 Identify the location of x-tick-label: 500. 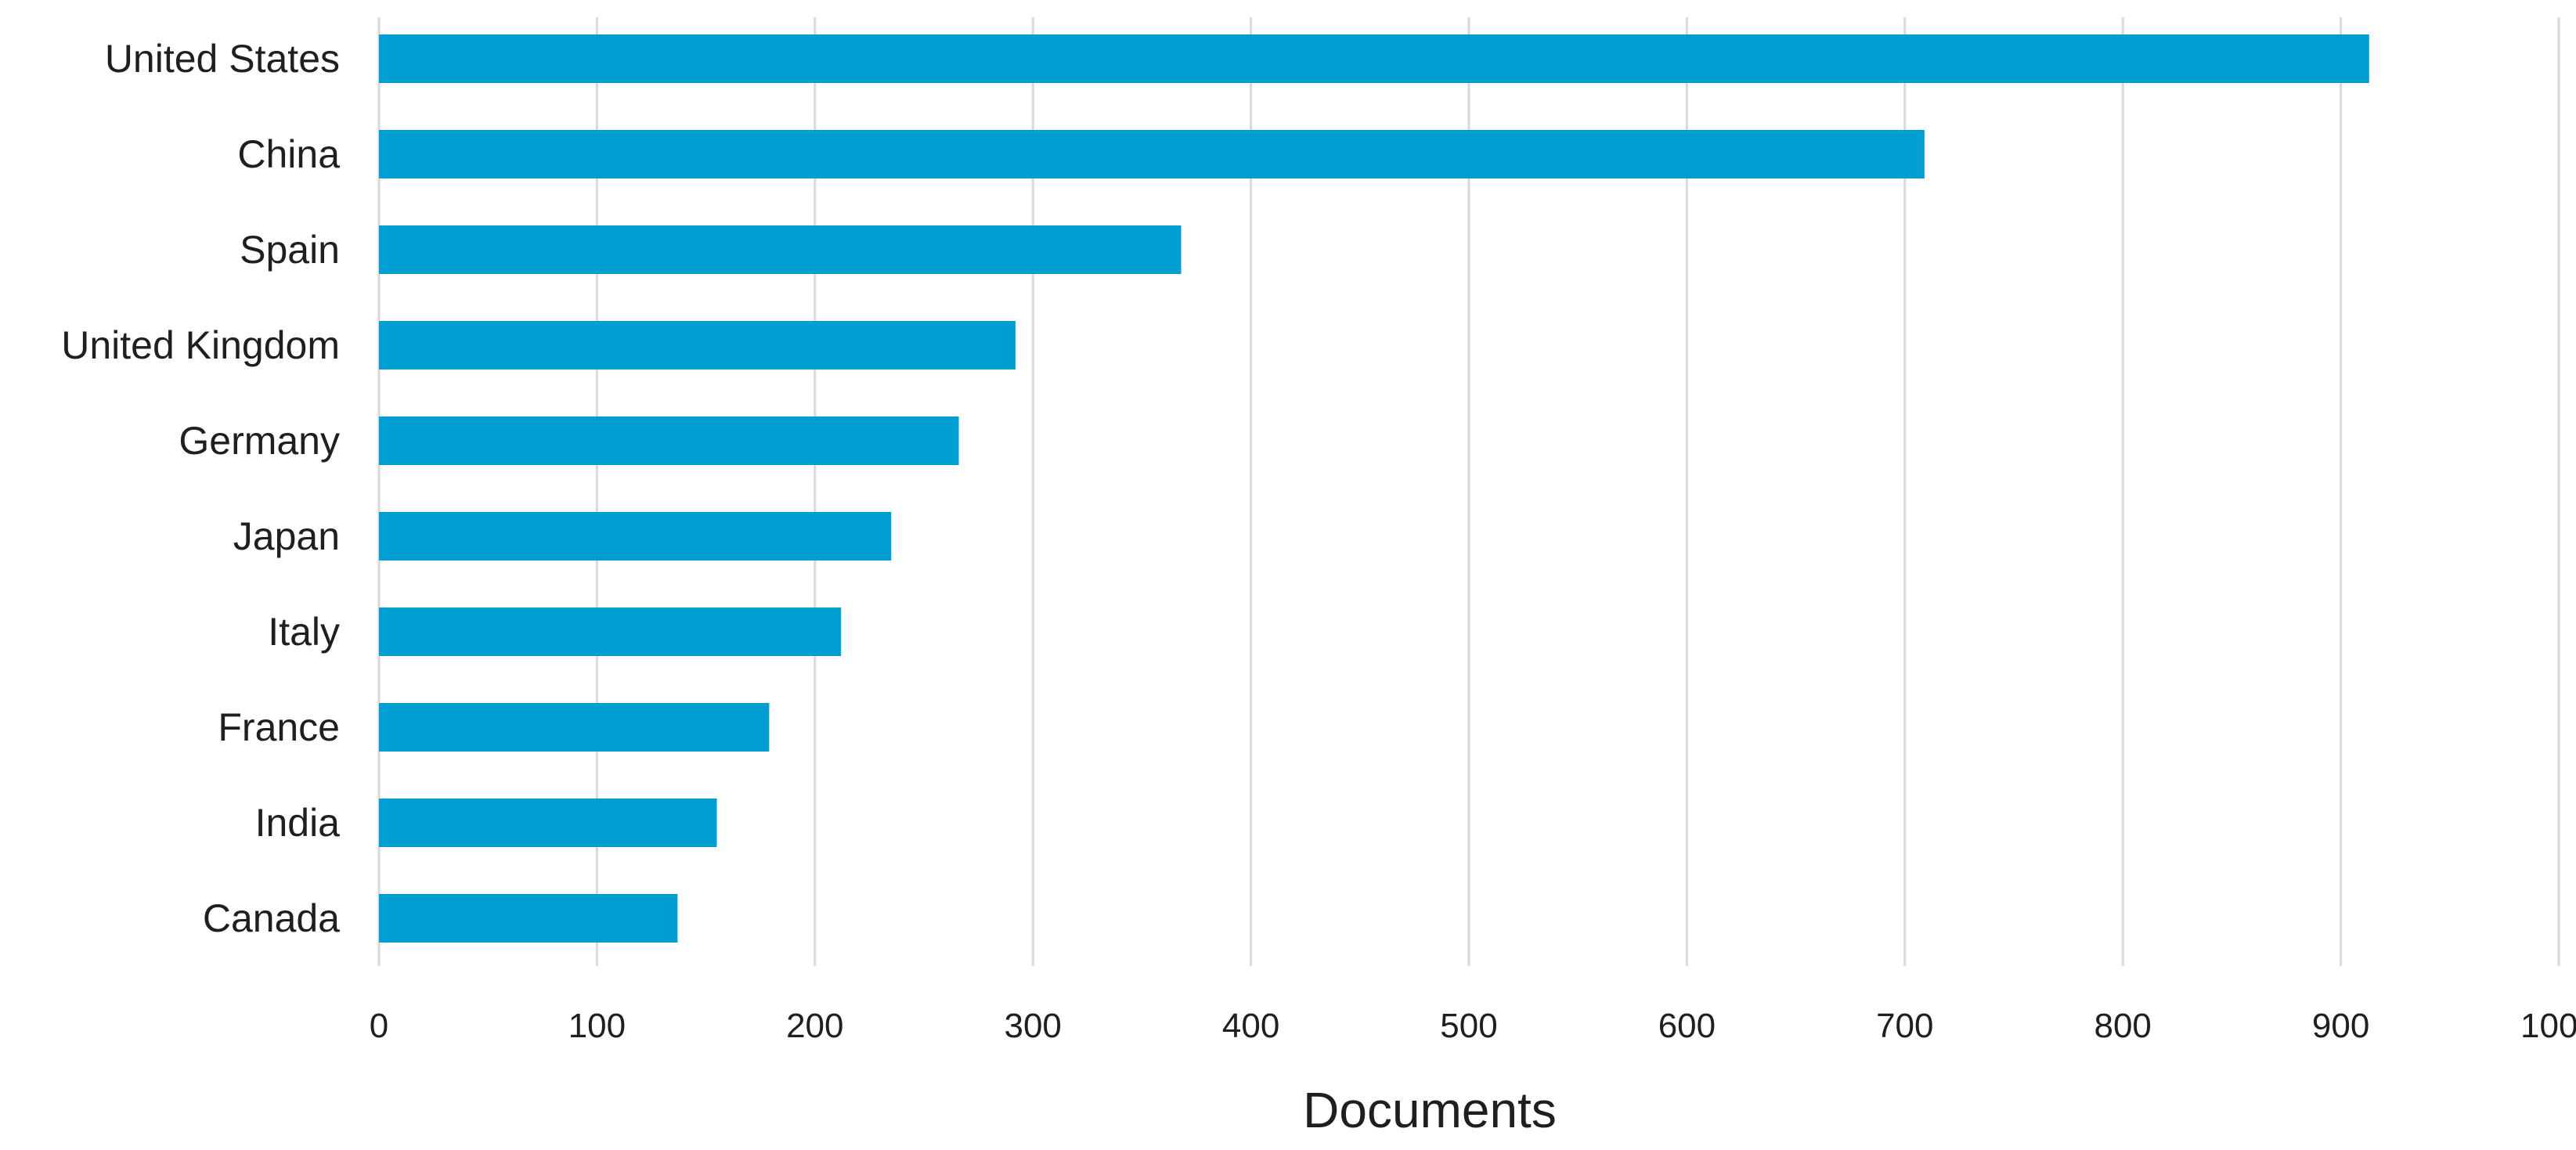
(1468, 1026).